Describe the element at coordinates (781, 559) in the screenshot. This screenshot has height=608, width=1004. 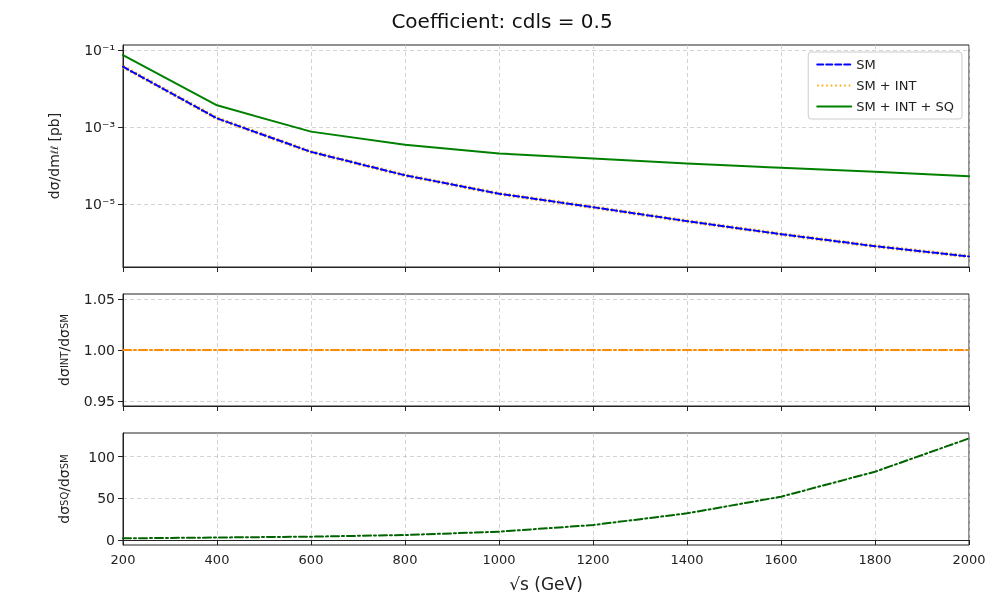
I see `x-tick-label: 1600` at that location.